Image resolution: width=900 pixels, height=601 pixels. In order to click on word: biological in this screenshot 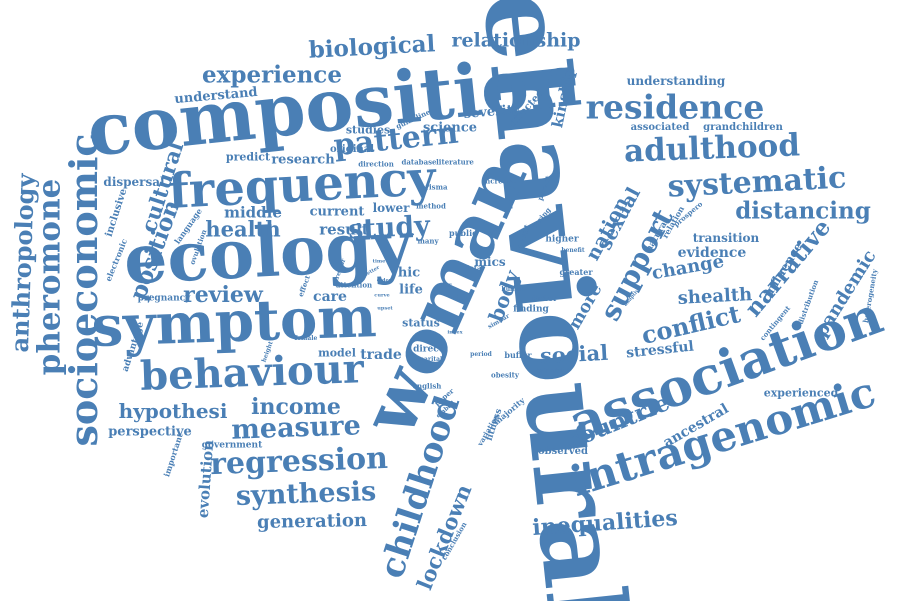, I will do `click(372, 47)`.